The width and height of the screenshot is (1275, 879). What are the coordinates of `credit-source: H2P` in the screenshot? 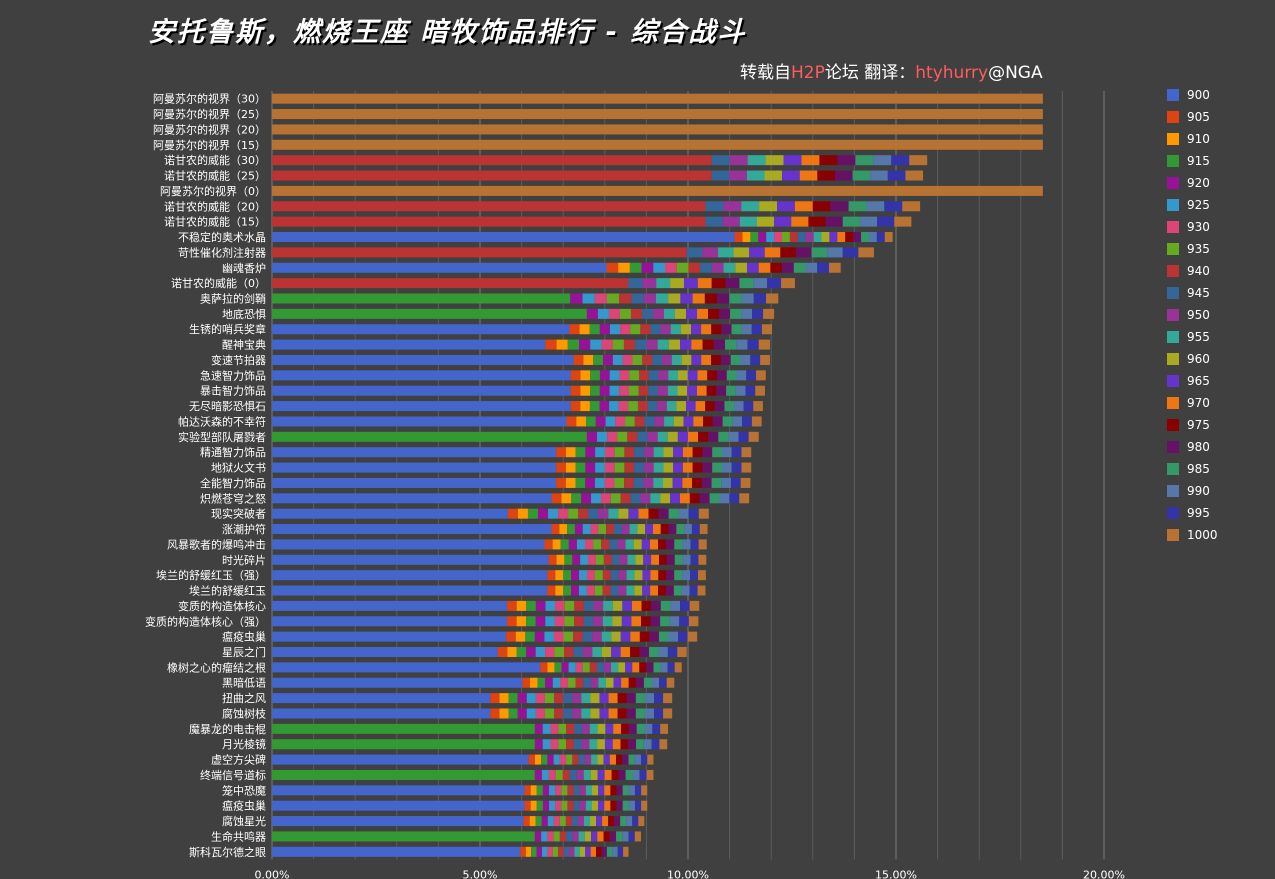 It's located at (808, 73).